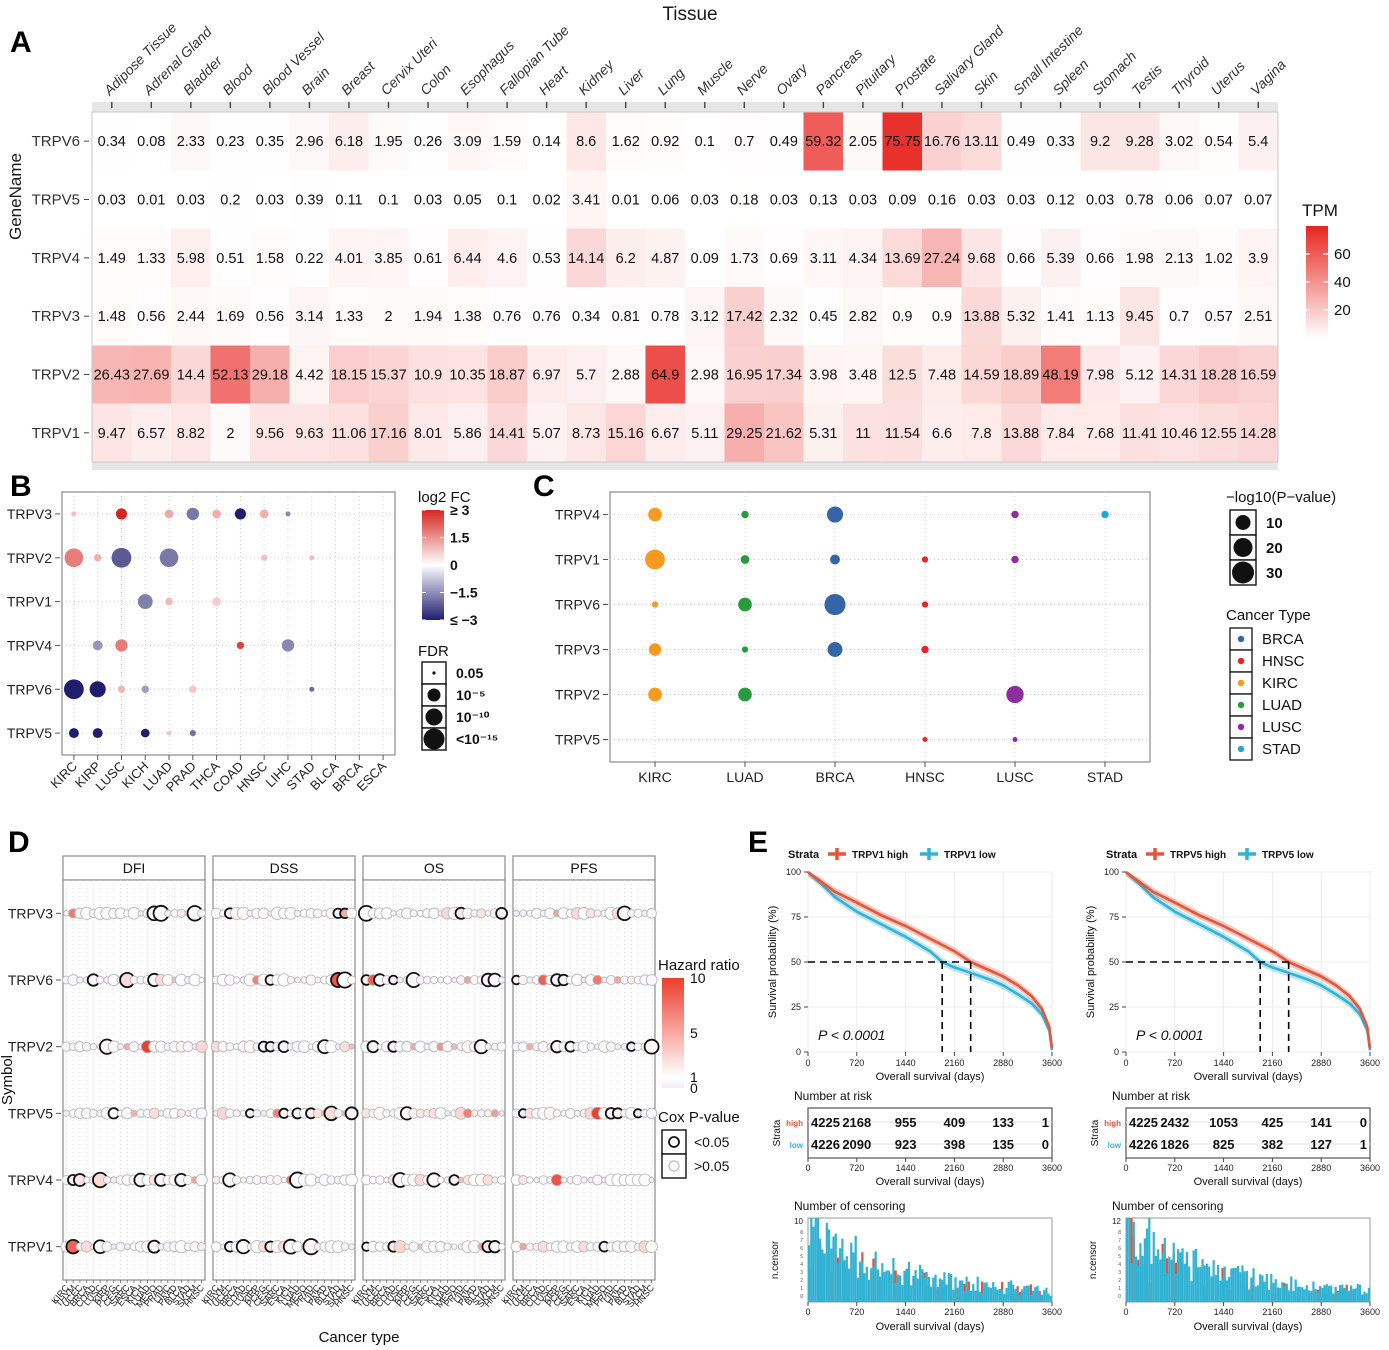 This screenshot has width=1389, height=1350. I want to click on svg-text: Thyroid, so click(1190, 75).